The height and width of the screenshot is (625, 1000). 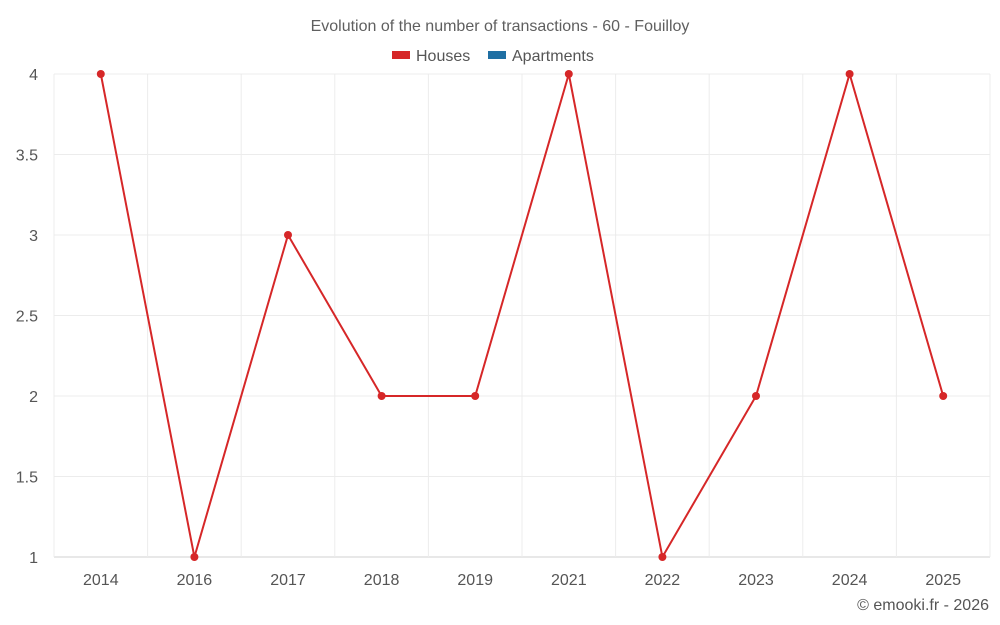 I want to click on x-tick-label: 2025, so click(x=943, y=580).